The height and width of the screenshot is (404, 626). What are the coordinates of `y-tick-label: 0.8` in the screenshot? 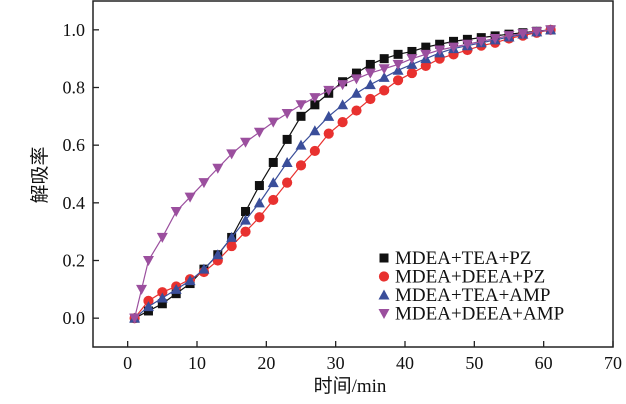 It's located at (74, 88).